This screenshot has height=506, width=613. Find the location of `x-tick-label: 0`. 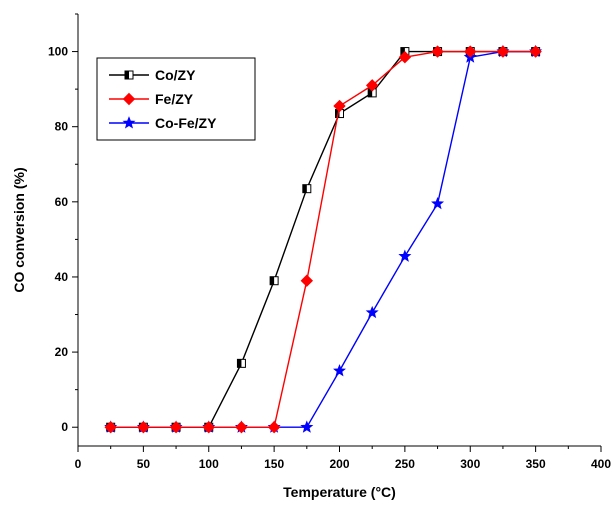

x-tick-label: 0 is located at coordinates (78, 464).